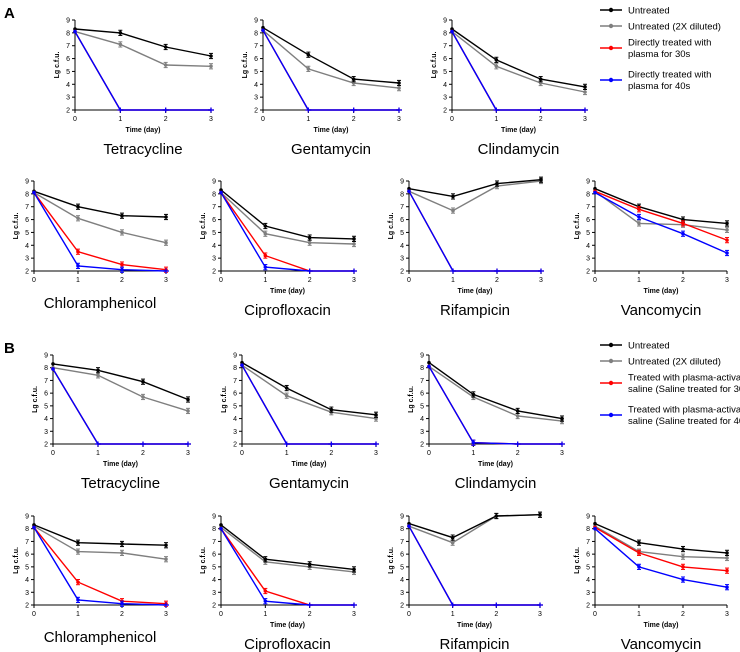  Describe the element at coordinates (661, 644) in the screenshot. I see `chart-title: Vancomycin` at that location.